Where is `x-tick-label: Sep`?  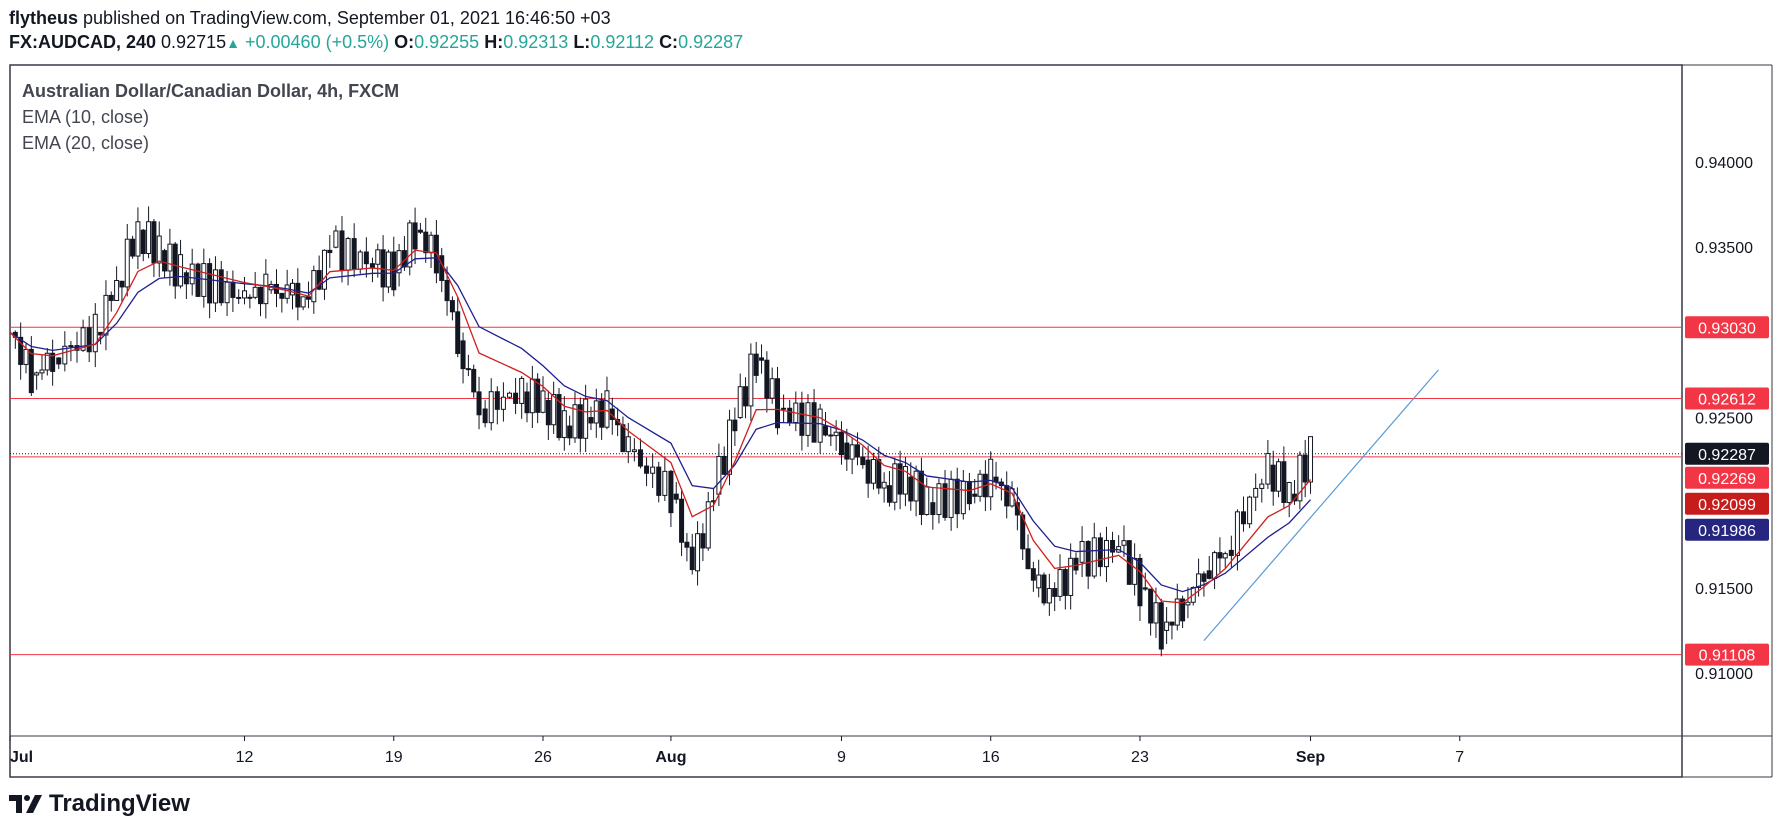 x-tick-label: Sep is located at coordinates (1311, 757).